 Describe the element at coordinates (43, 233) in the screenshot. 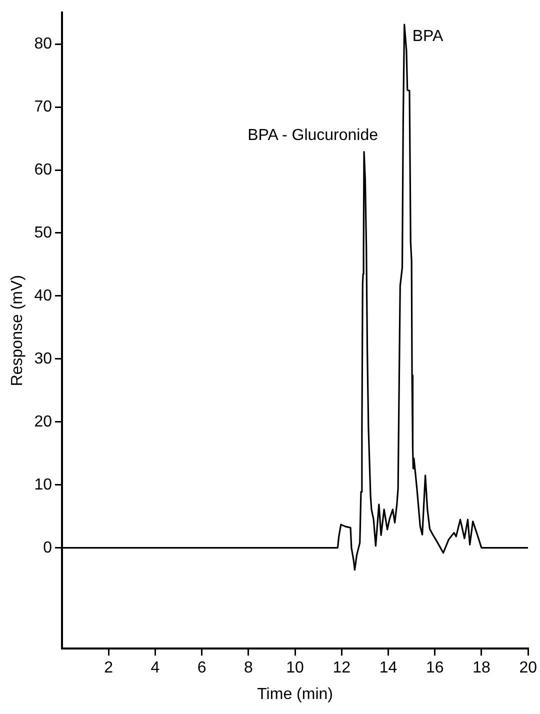

I see `y-tick-label: 50` at that location.